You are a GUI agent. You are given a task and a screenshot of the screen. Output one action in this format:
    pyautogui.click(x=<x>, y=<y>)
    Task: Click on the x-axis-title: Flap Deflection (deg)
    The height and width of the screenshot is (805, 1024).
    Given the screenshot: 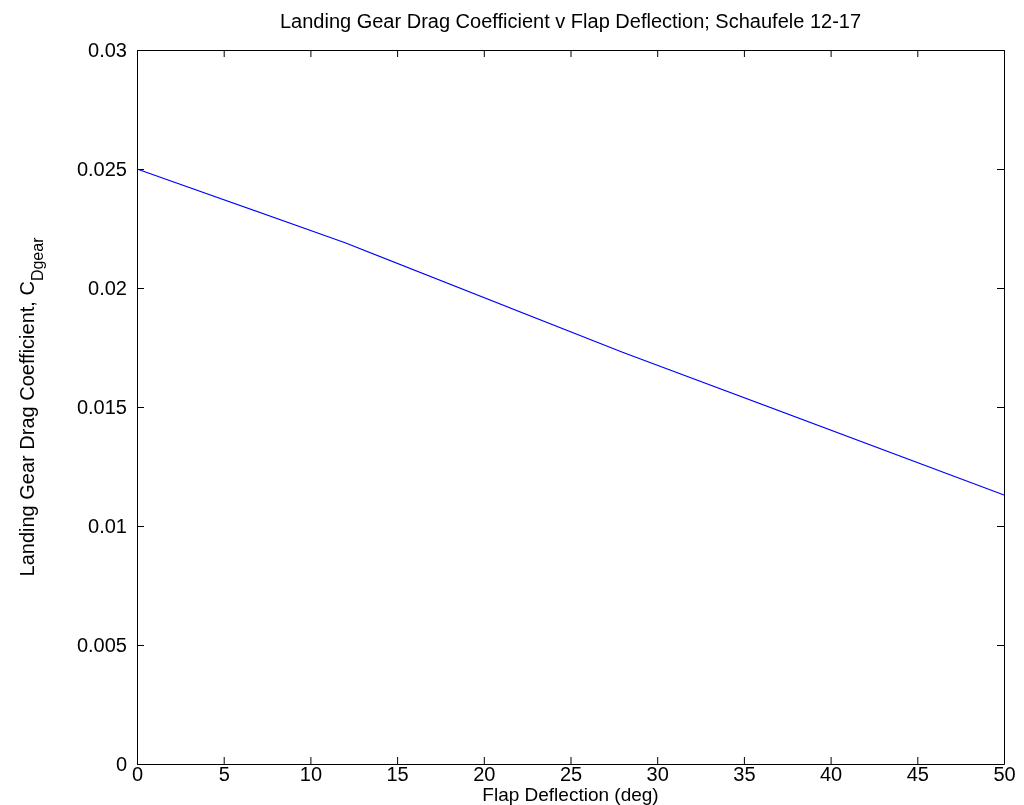 What is the action you would take?
    pyautogui.click(x=570, y=794)
    